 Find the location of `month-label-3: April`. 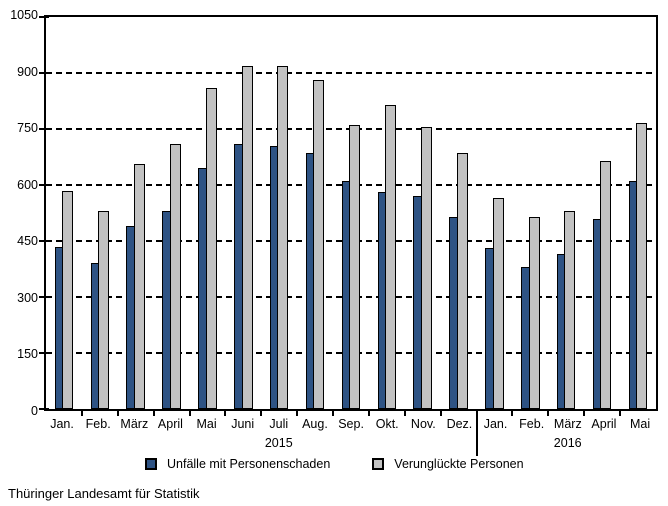

month-label-3: April is located at coordinates (170, 424).